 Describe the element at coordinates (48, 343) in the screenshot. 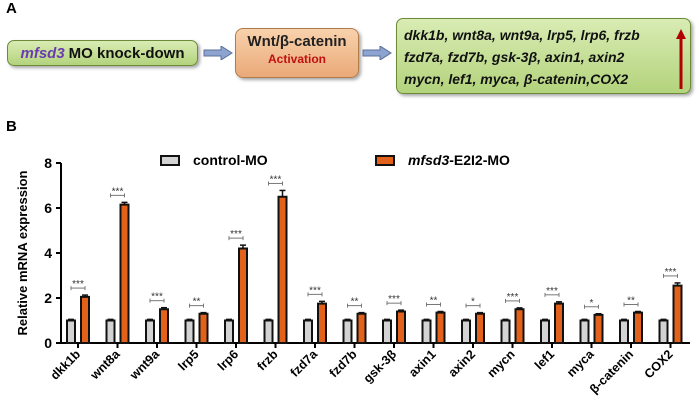

I see `y-tick-label: 0` at that location.